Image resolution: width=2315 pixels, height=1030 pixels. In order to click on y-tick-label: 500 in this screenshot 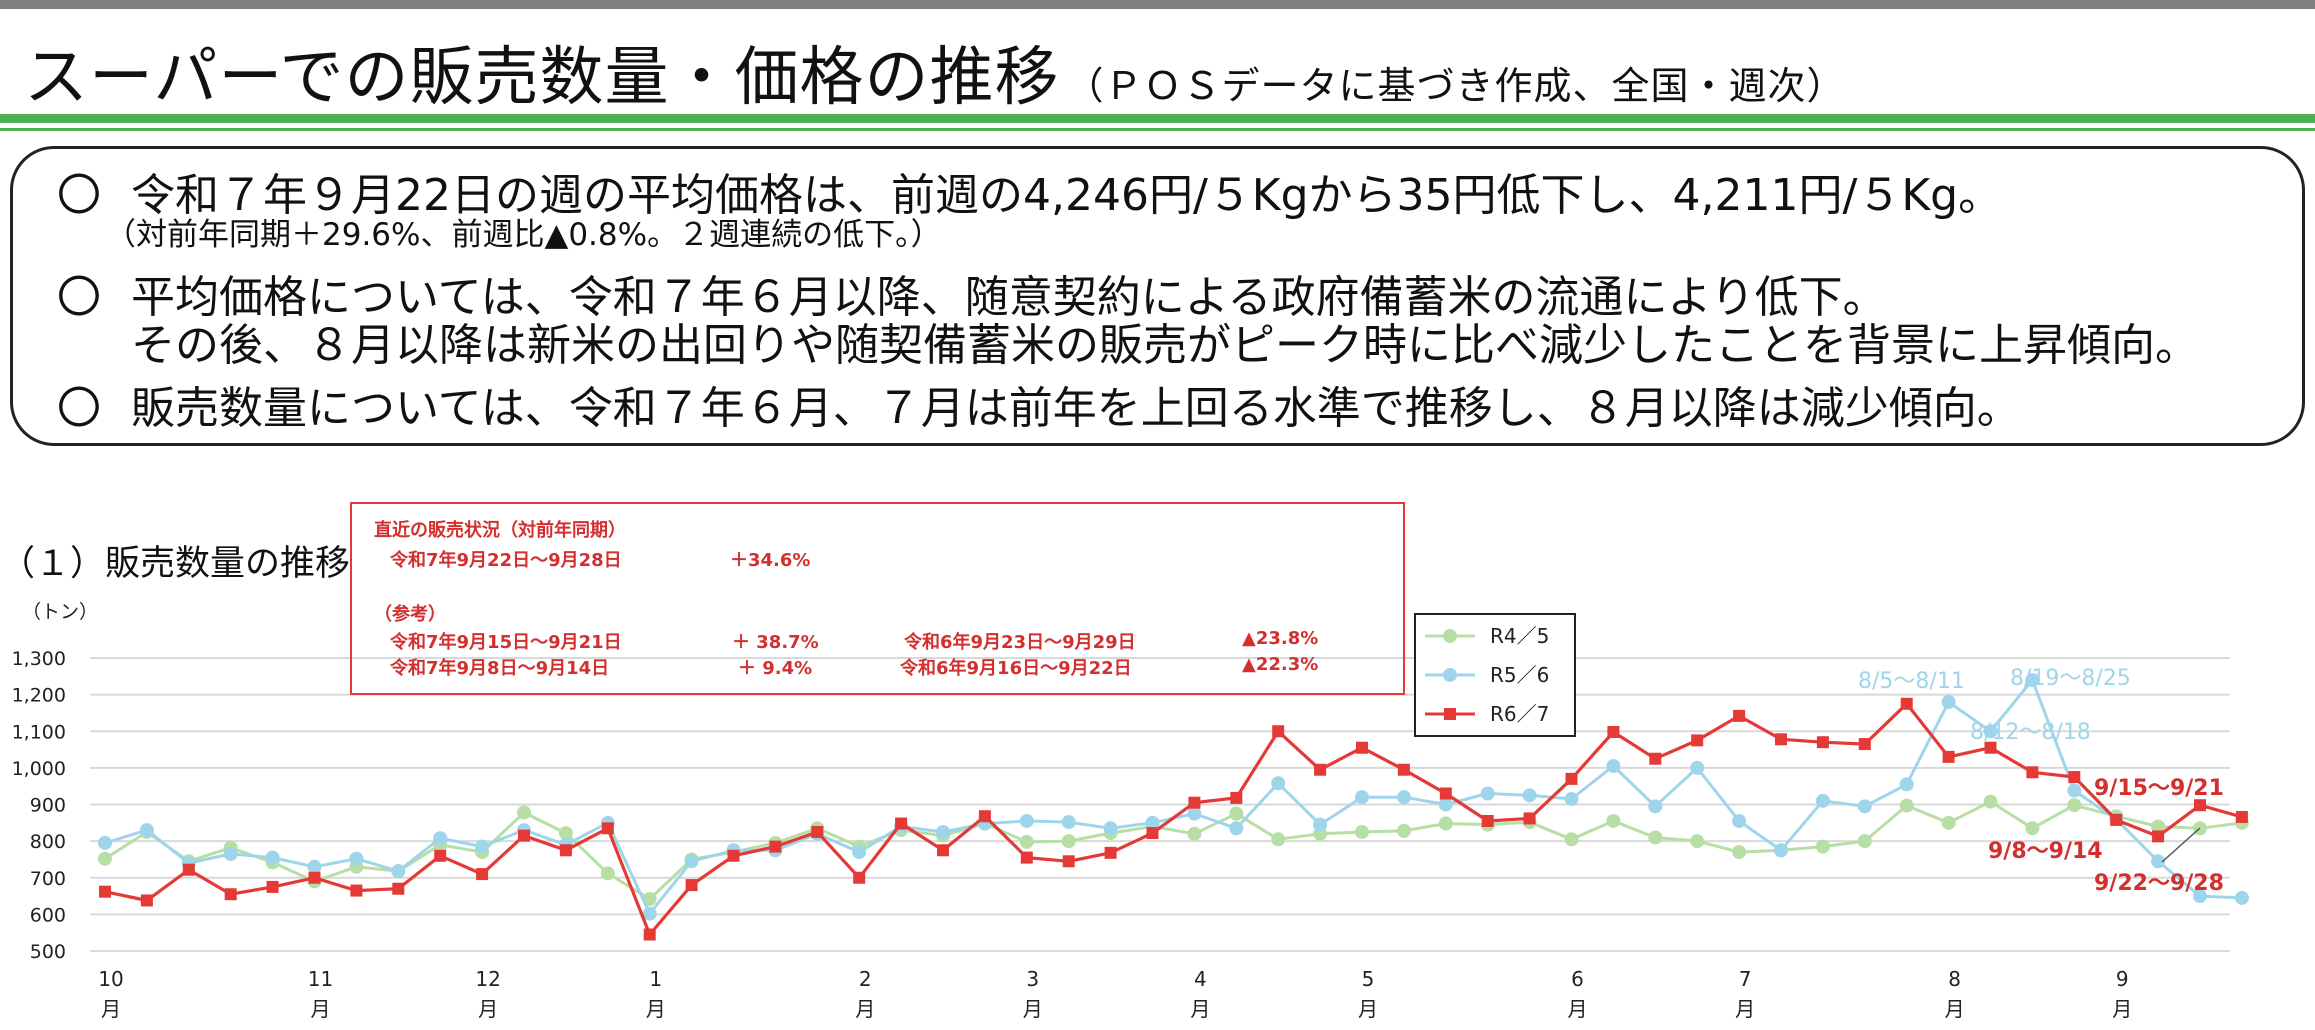, I will do `click(48, 952)`.